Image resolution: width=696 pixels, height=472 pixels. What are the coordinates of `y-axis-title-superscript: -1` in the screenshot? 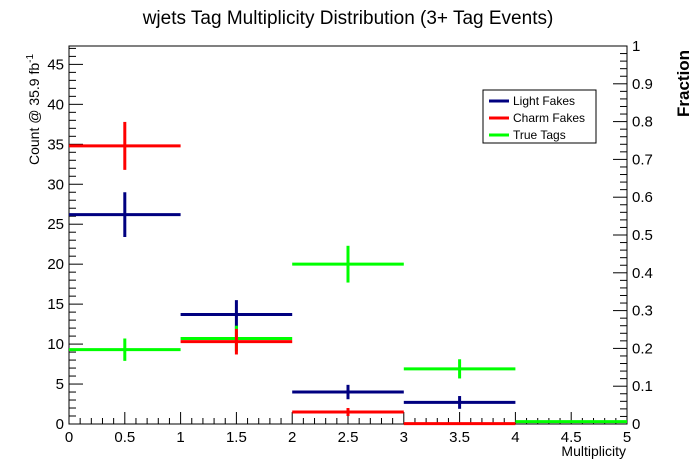 It's located at (30, 57).